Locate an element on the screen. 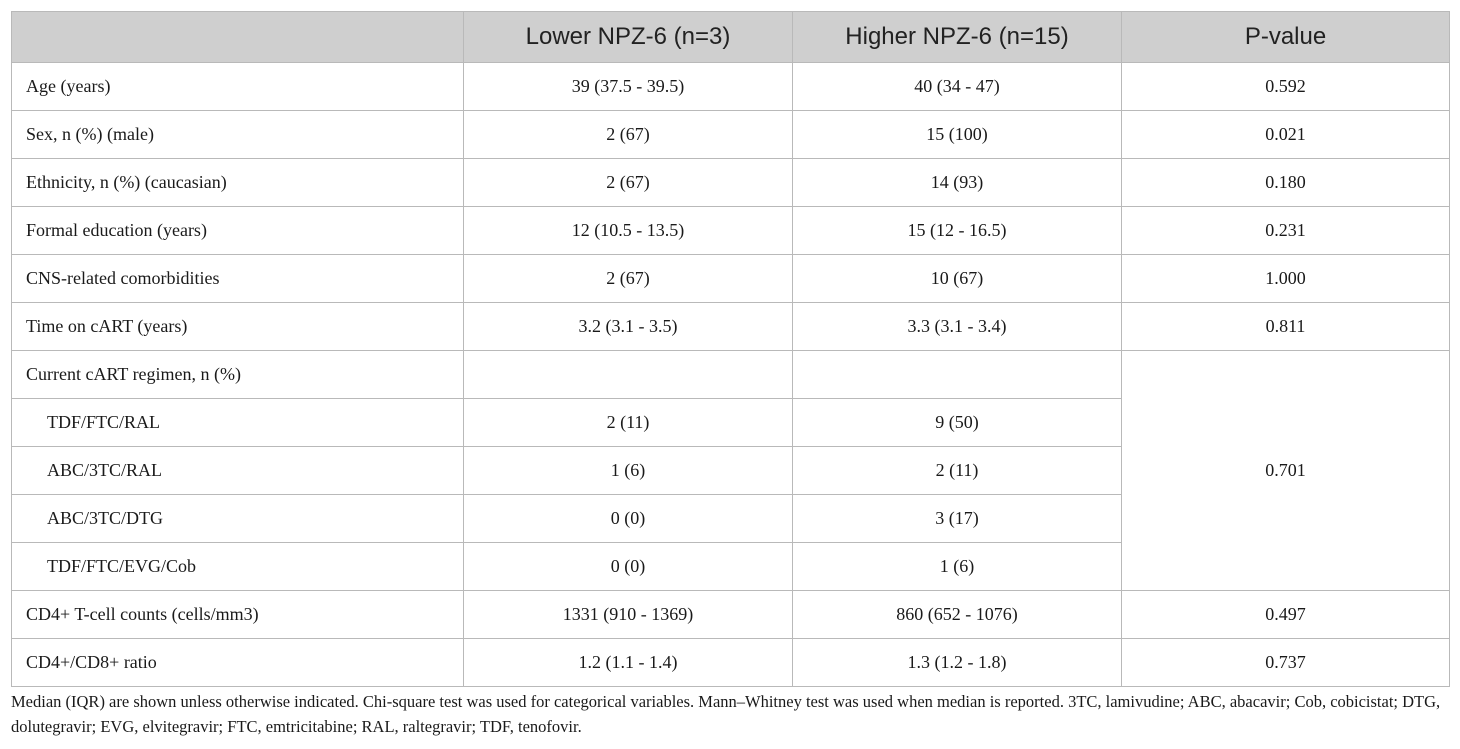 Image resolution: width=1460 pixels, height=749 pixels. header-cell-higher-npz6: Higher NPZ-6 (n=15) is located at coordinates (957, 37).